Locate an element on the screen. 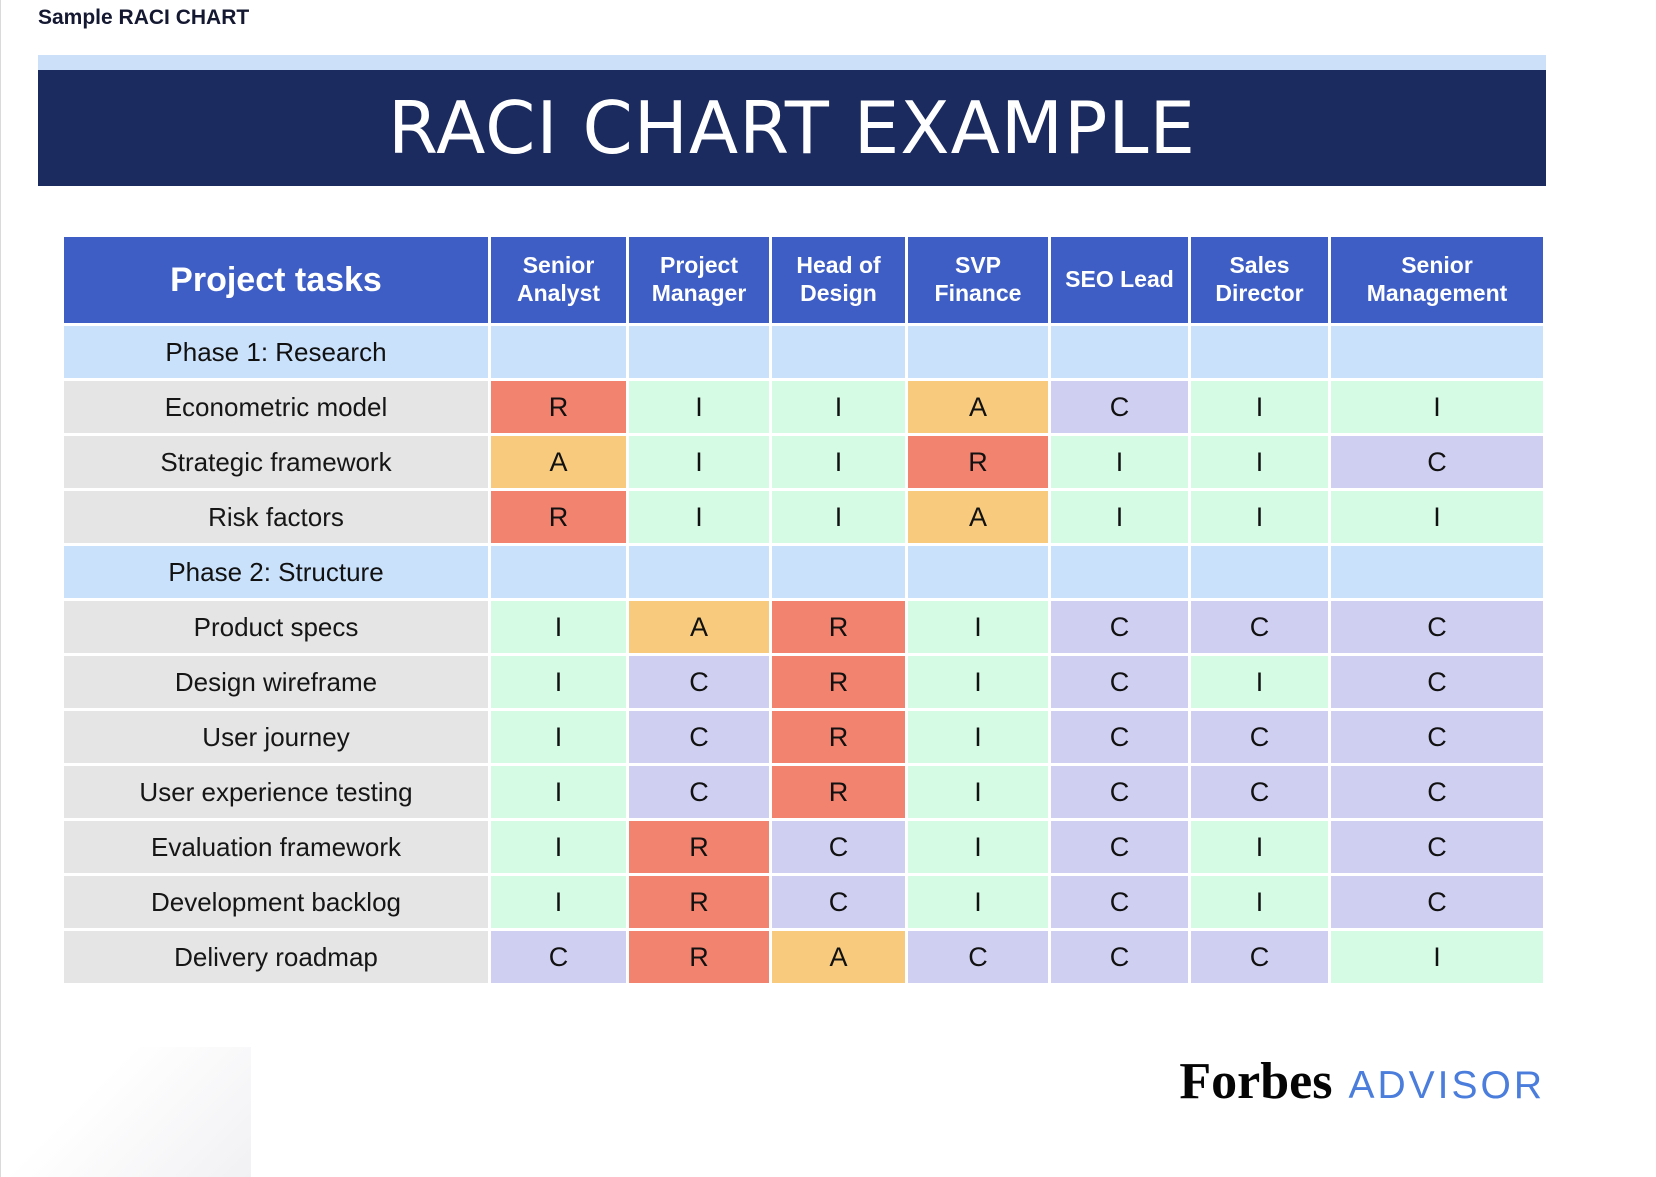 This screenshot has height=1177, width=1656. task-row: Development backlog I R C I C I C is located at coordinates (803, 902).